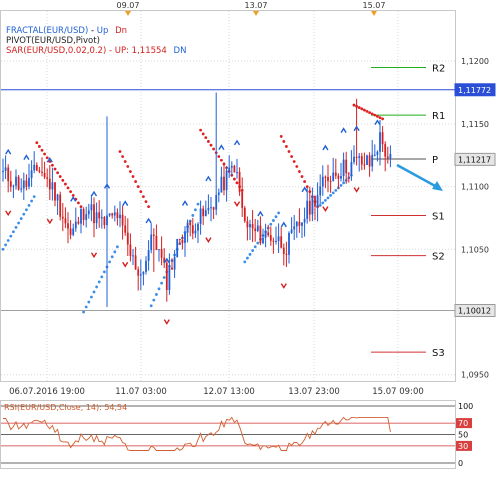 Image resolution: width=500 pixels, height=483 pixels. Describe the element at coordinates (53, 41) in the screenshot. I see `legend-pivot: PIVOT(EUR/USD,Pivot)` at that location.